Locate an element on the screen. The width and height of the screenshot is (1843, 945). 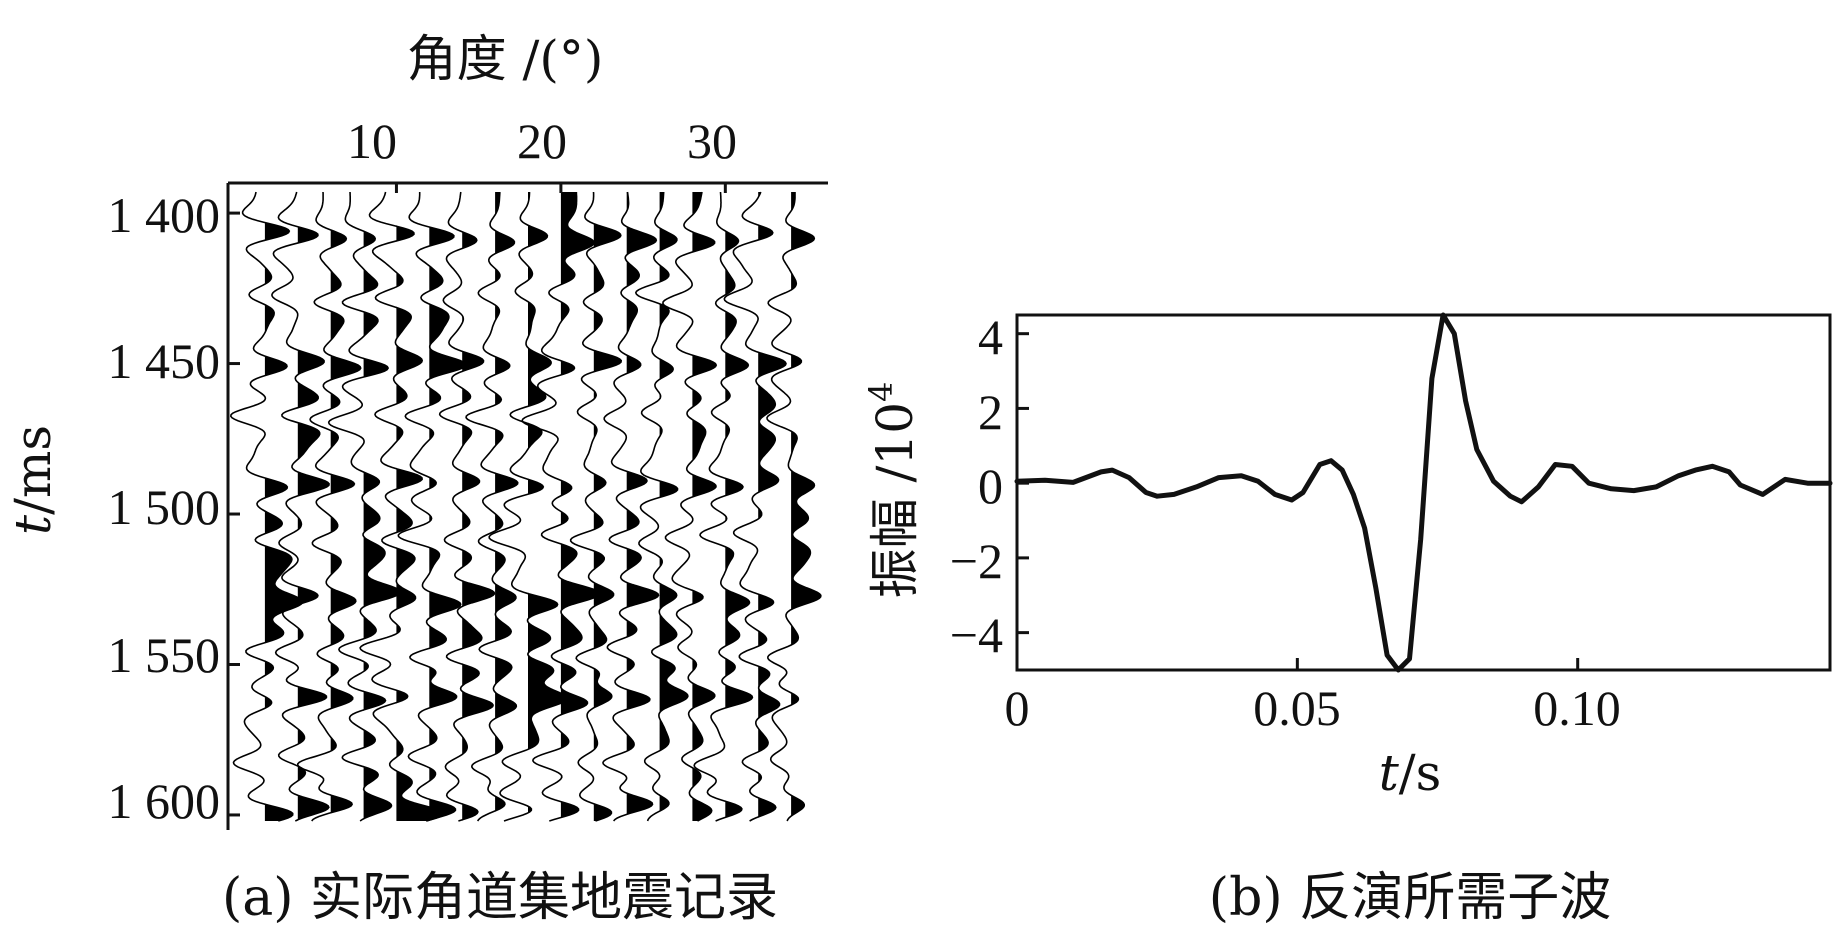
panel-a-y-tick-label: 1 550 is located at coordinates (164, 655).